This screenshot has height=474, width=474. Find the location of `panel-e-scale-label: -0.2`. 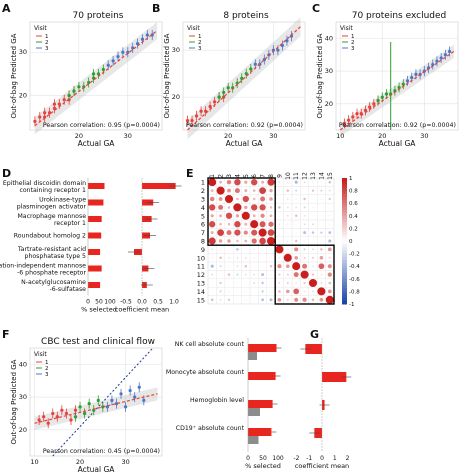

panel-e-scale-label: -0.2 is located at coordinates (354, 255).